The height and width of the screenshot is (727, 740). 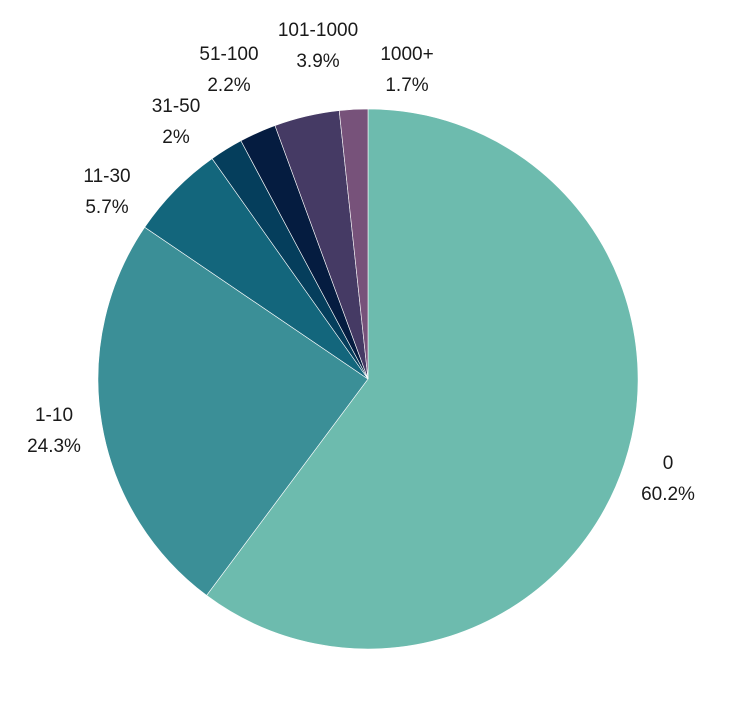 I want to click on slice-value-label: 2%, so click(x=176, y=137).